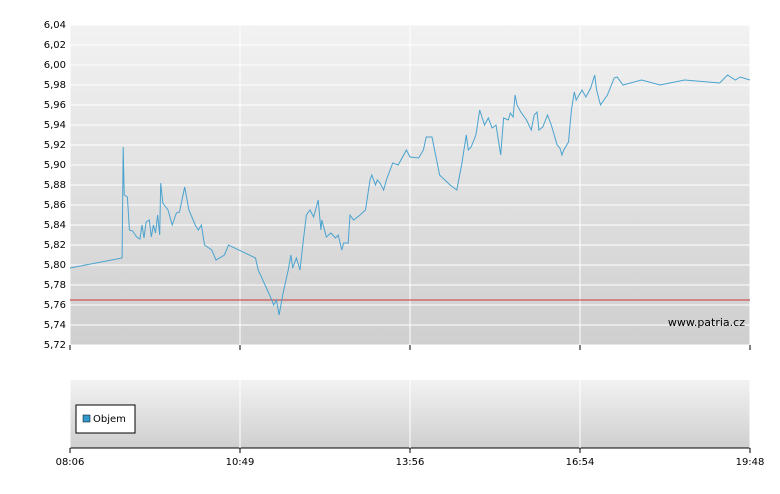 This screenshot has width=780, height=494. I want to click on y-tick-label: 5,90, so click(55, 165).